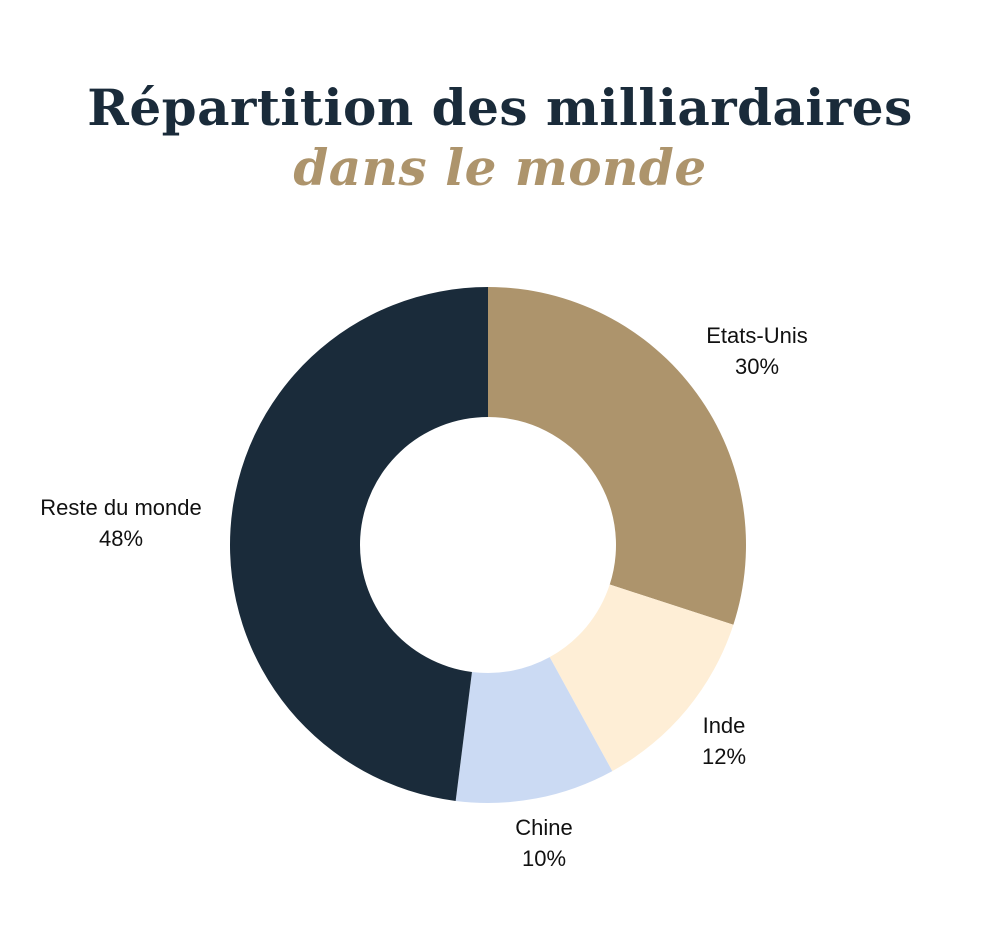 This screenshot has width=1000, height=935. What do you see at coordinates (121, 538) in the screenshot?
I see `label-reste-du-monde-value: 48%` at bounding box center [121, 538].